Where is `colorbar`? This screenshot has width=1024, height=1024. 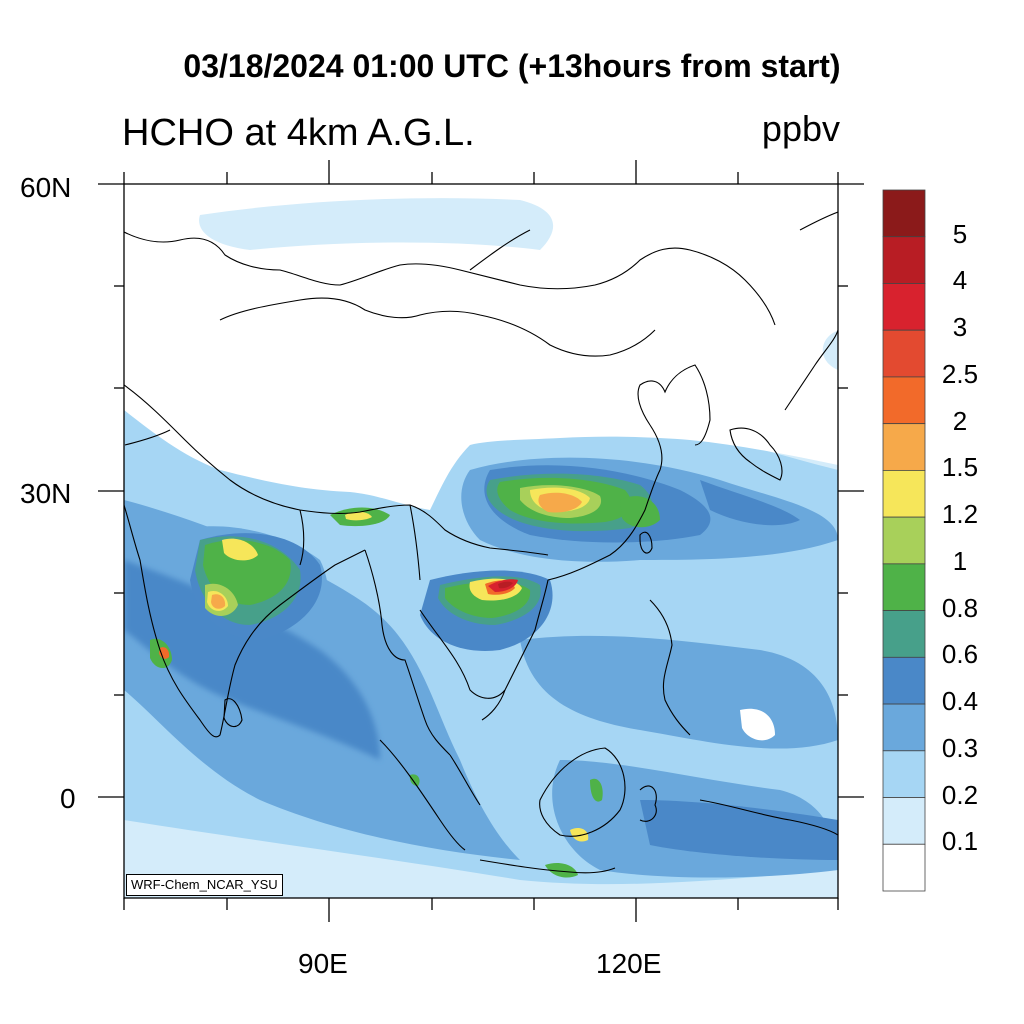 colorbar is located at coordinates (904, 540).